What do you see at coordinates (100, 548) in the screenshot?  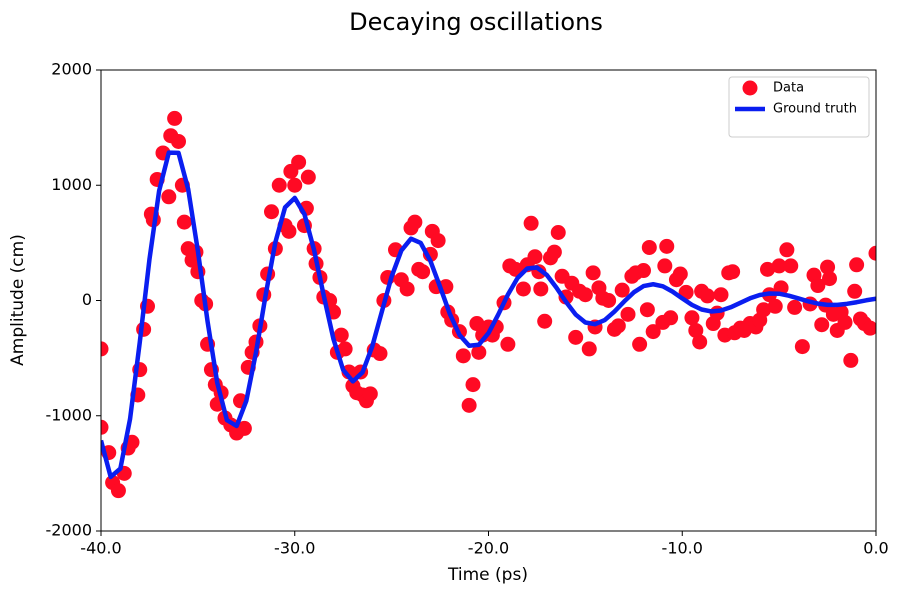 I see `x-tick-label: -40.0` at bounding box center [100, 548].